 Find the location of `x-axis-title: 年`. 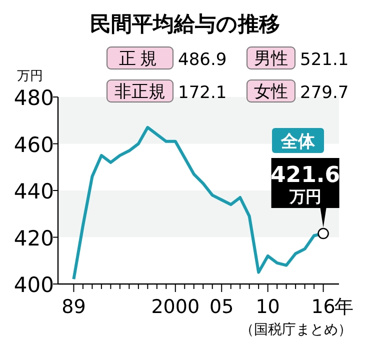

x-axis-title: 年 is located at coordinates (344, 307).